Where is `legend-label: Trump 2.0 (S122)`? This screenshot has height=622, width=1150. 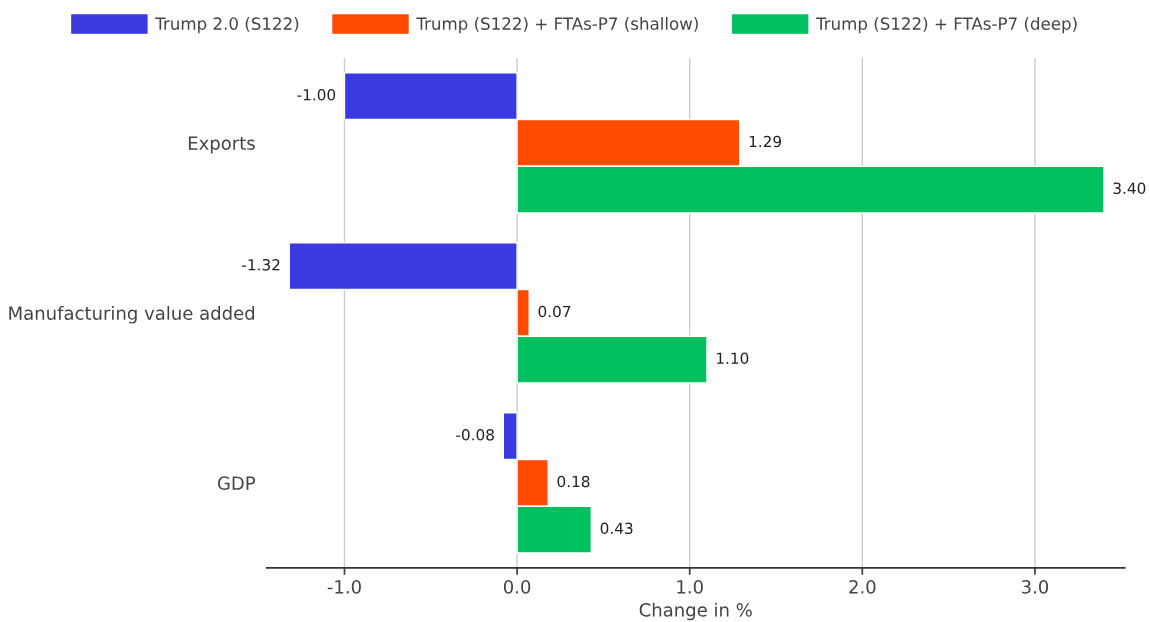 legend-label: Trump 2.0 (S122) is located at coordinates (227, 25).